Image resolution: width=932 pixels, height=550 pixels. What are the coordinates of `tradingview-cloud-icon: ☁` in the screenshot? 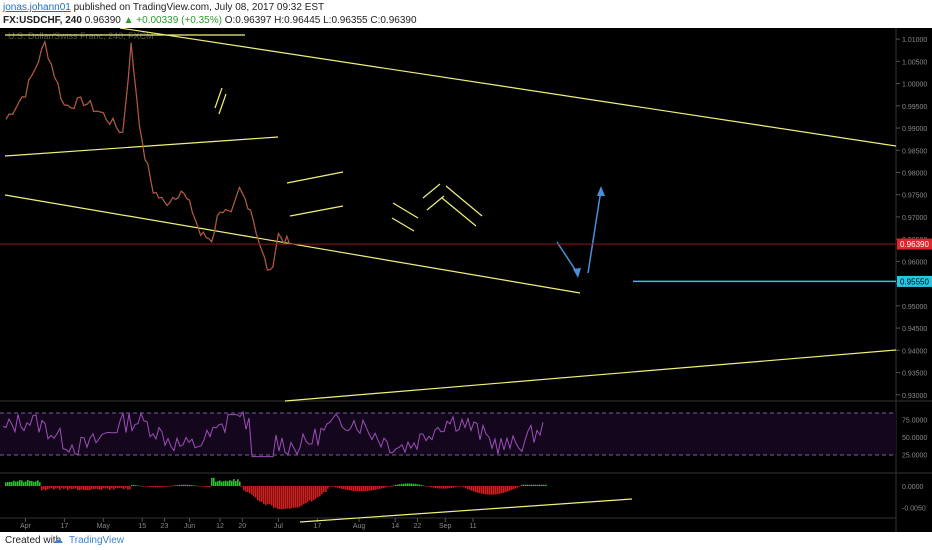 It's located at (58, 540).